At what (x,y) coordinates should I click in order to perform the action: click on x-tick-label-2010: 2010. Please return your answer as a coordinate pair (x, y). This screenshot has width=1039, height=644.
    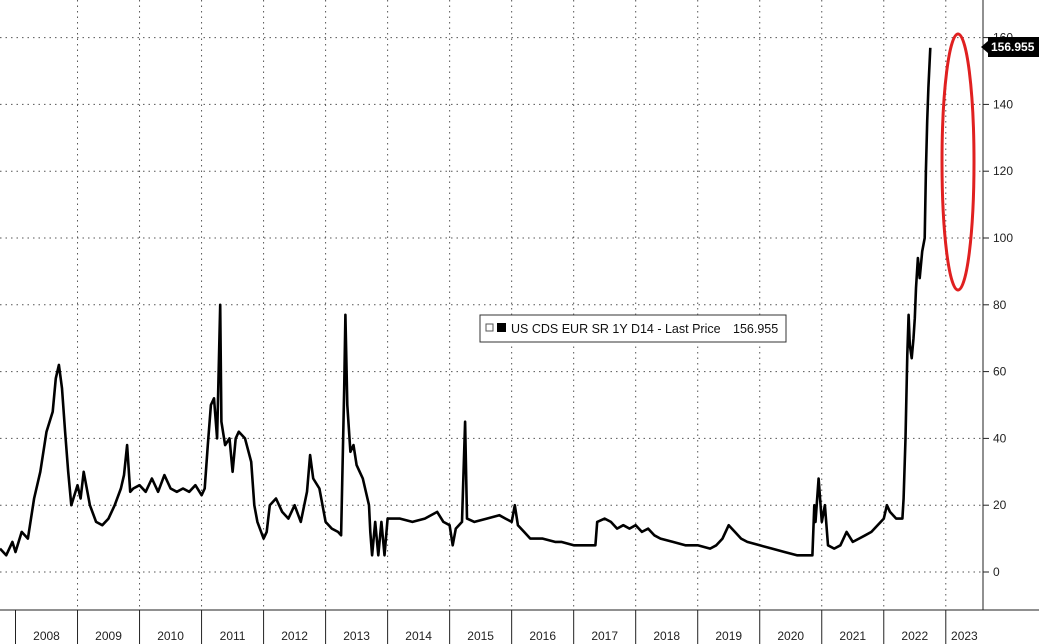
    Looking at the image, I should click on (170, 636).